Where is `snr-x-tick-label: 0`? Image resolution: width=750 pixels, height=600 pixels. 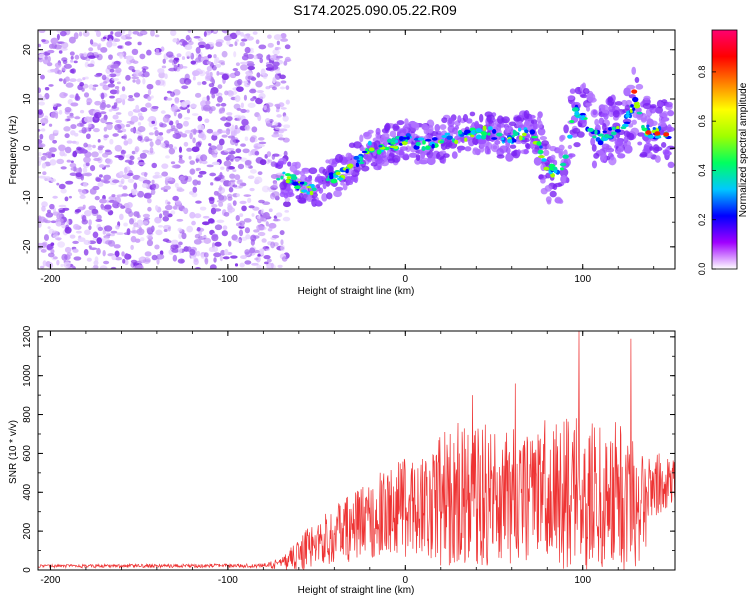
snr-x-tick-label: 0 is located at coordinates (406, 580).